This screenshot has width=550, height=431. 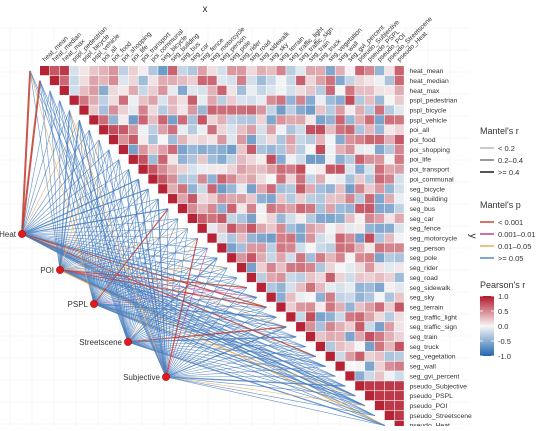 I want to click on y-tick-label: seg_motorcycle, so click(x=433, y=239).